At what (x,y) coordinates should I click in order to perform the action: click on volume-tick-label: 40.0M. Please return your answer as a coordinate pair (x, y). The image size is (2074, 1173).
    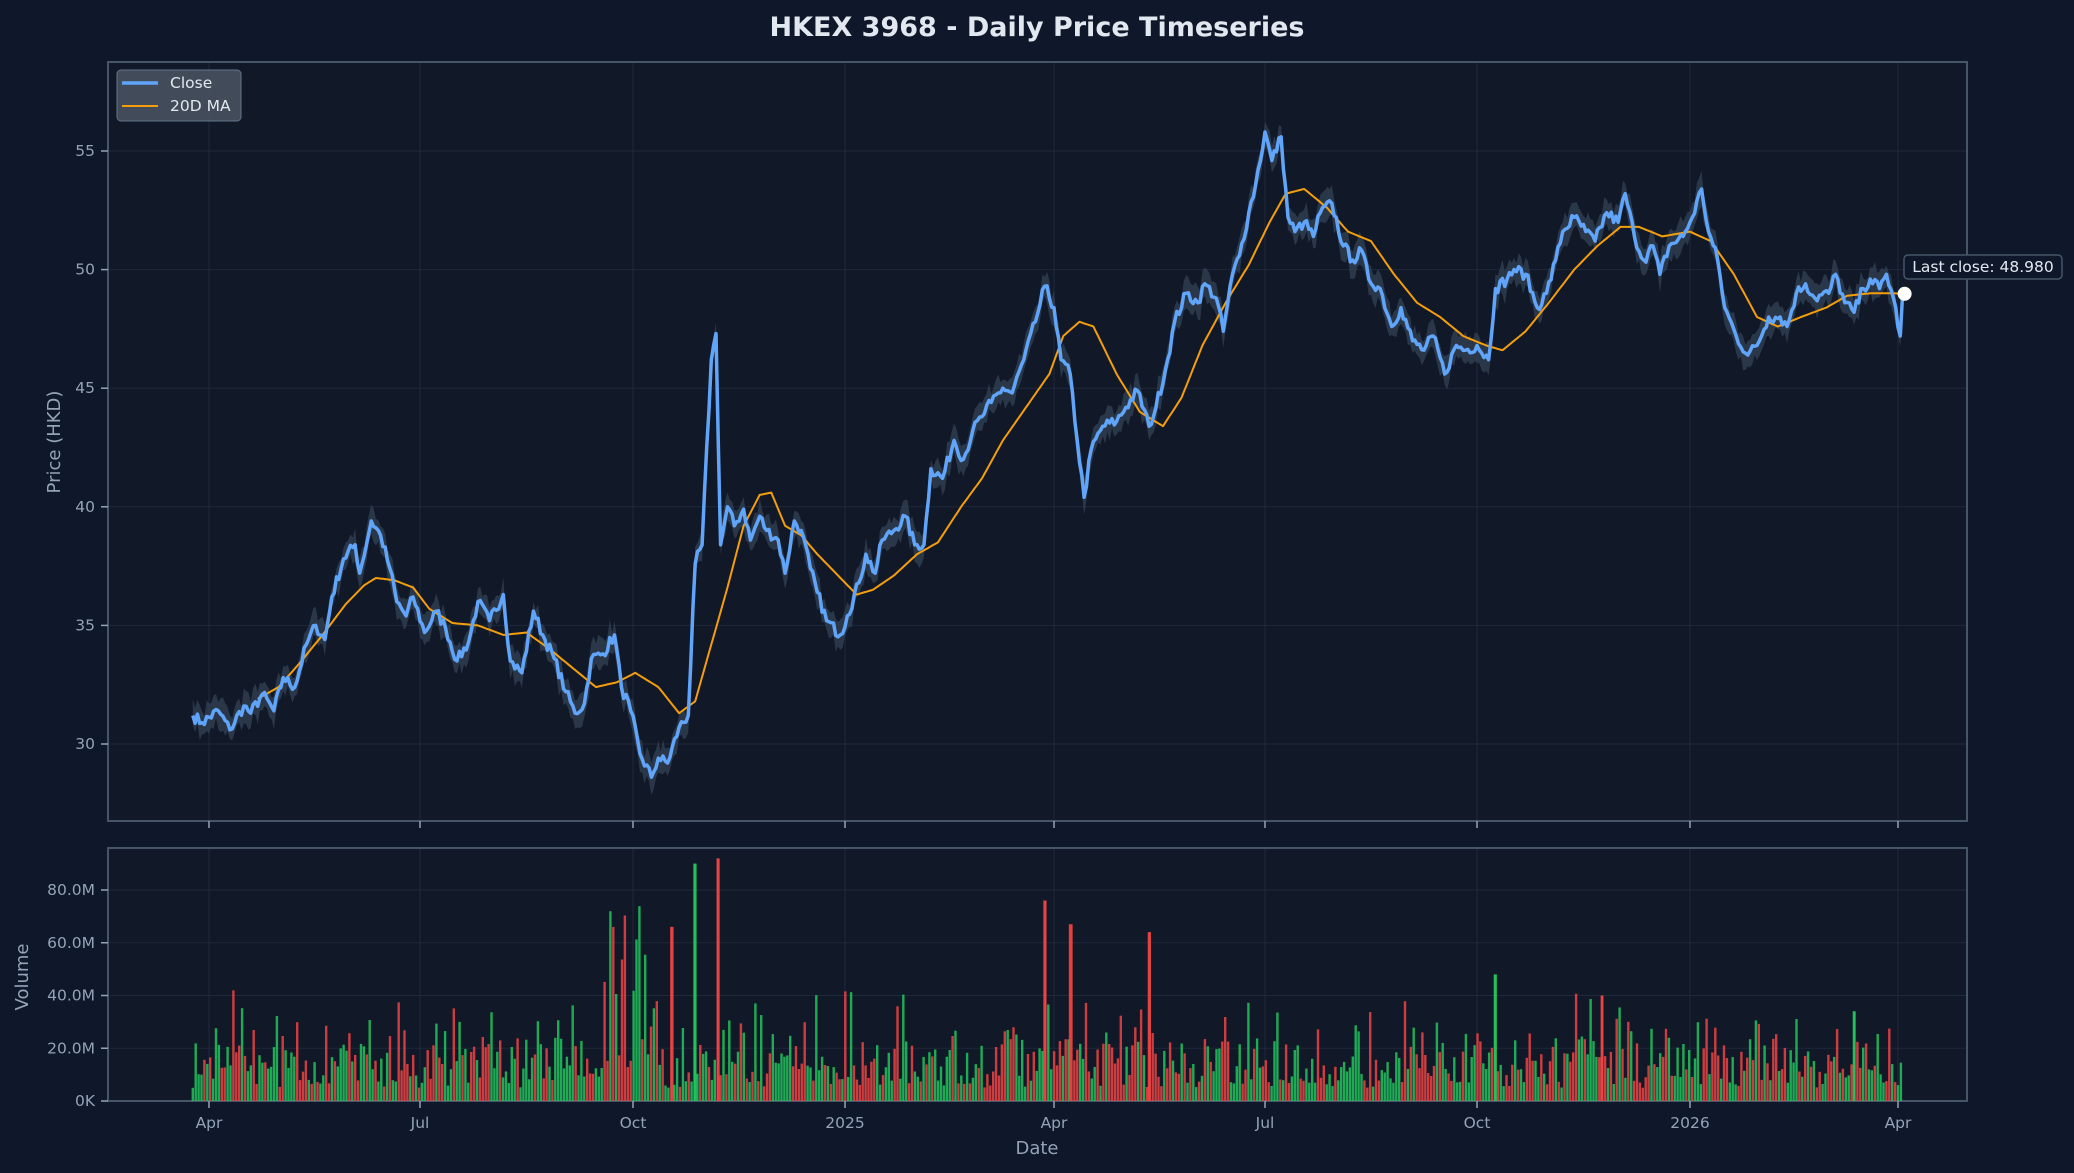
    Looking at the image, I should click on (71, 996).